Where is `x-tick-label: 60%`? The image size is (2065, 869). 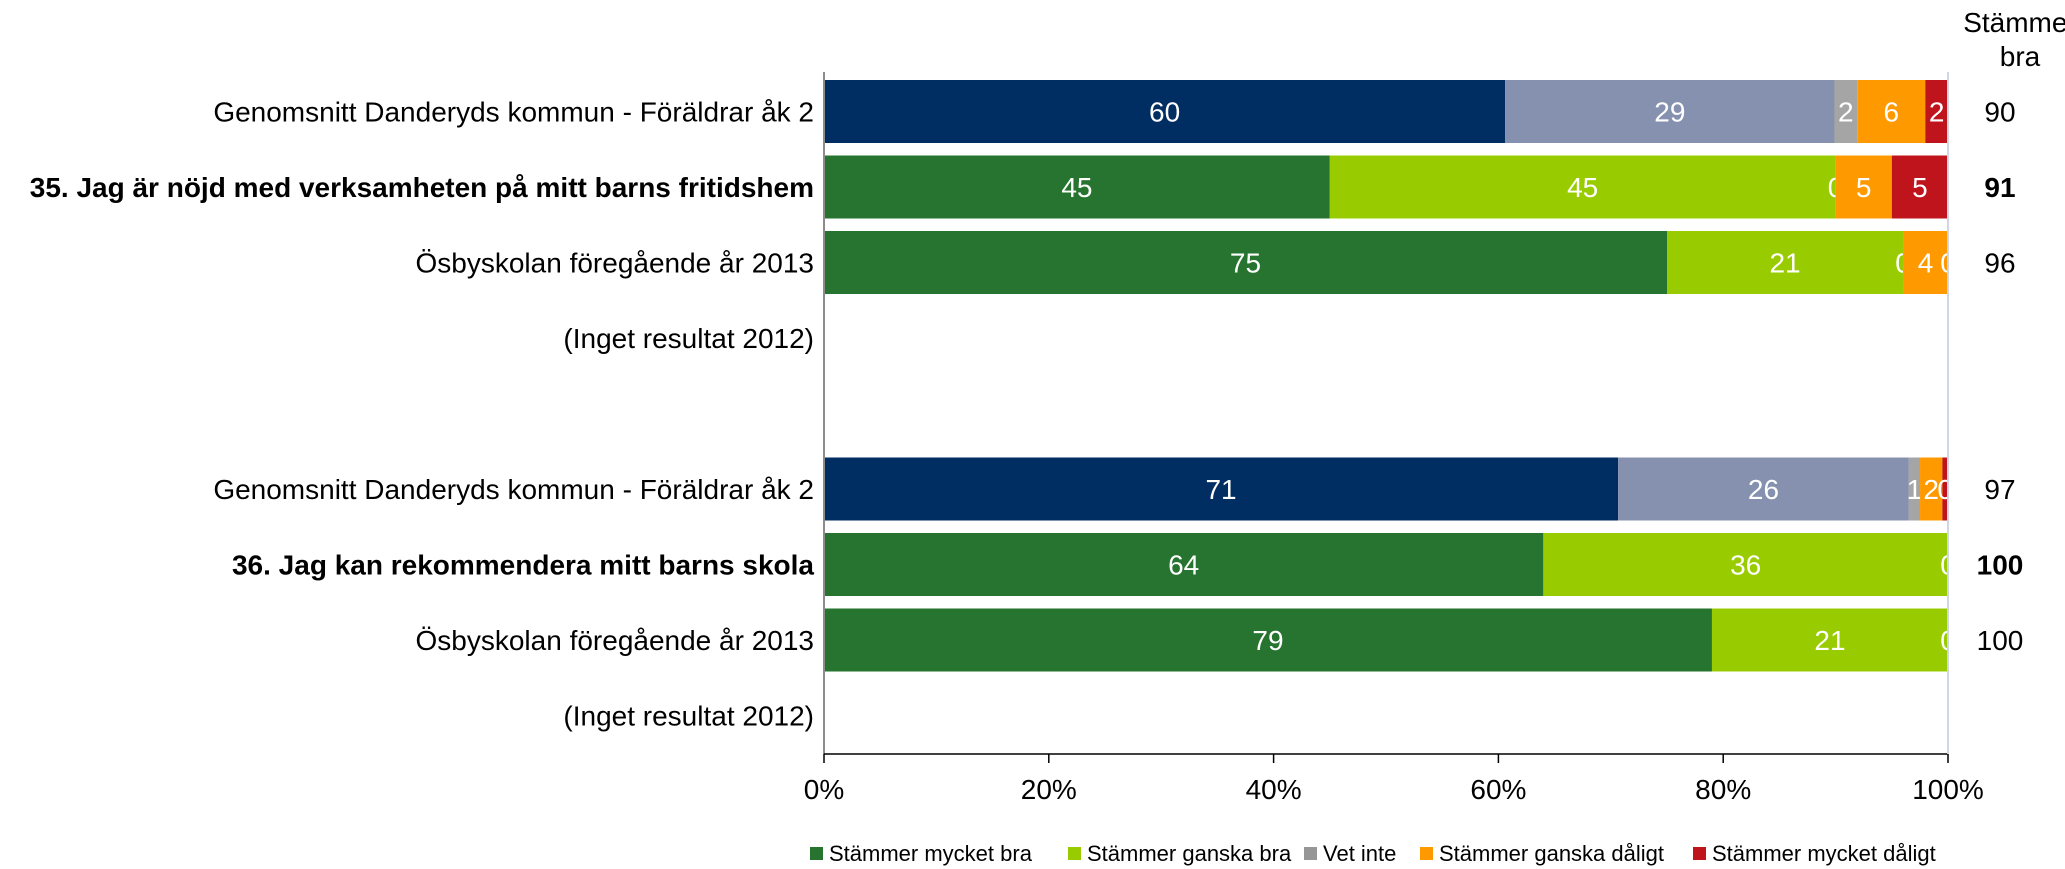
x-tick-label: 60% is located at coordinates (1498, 789).